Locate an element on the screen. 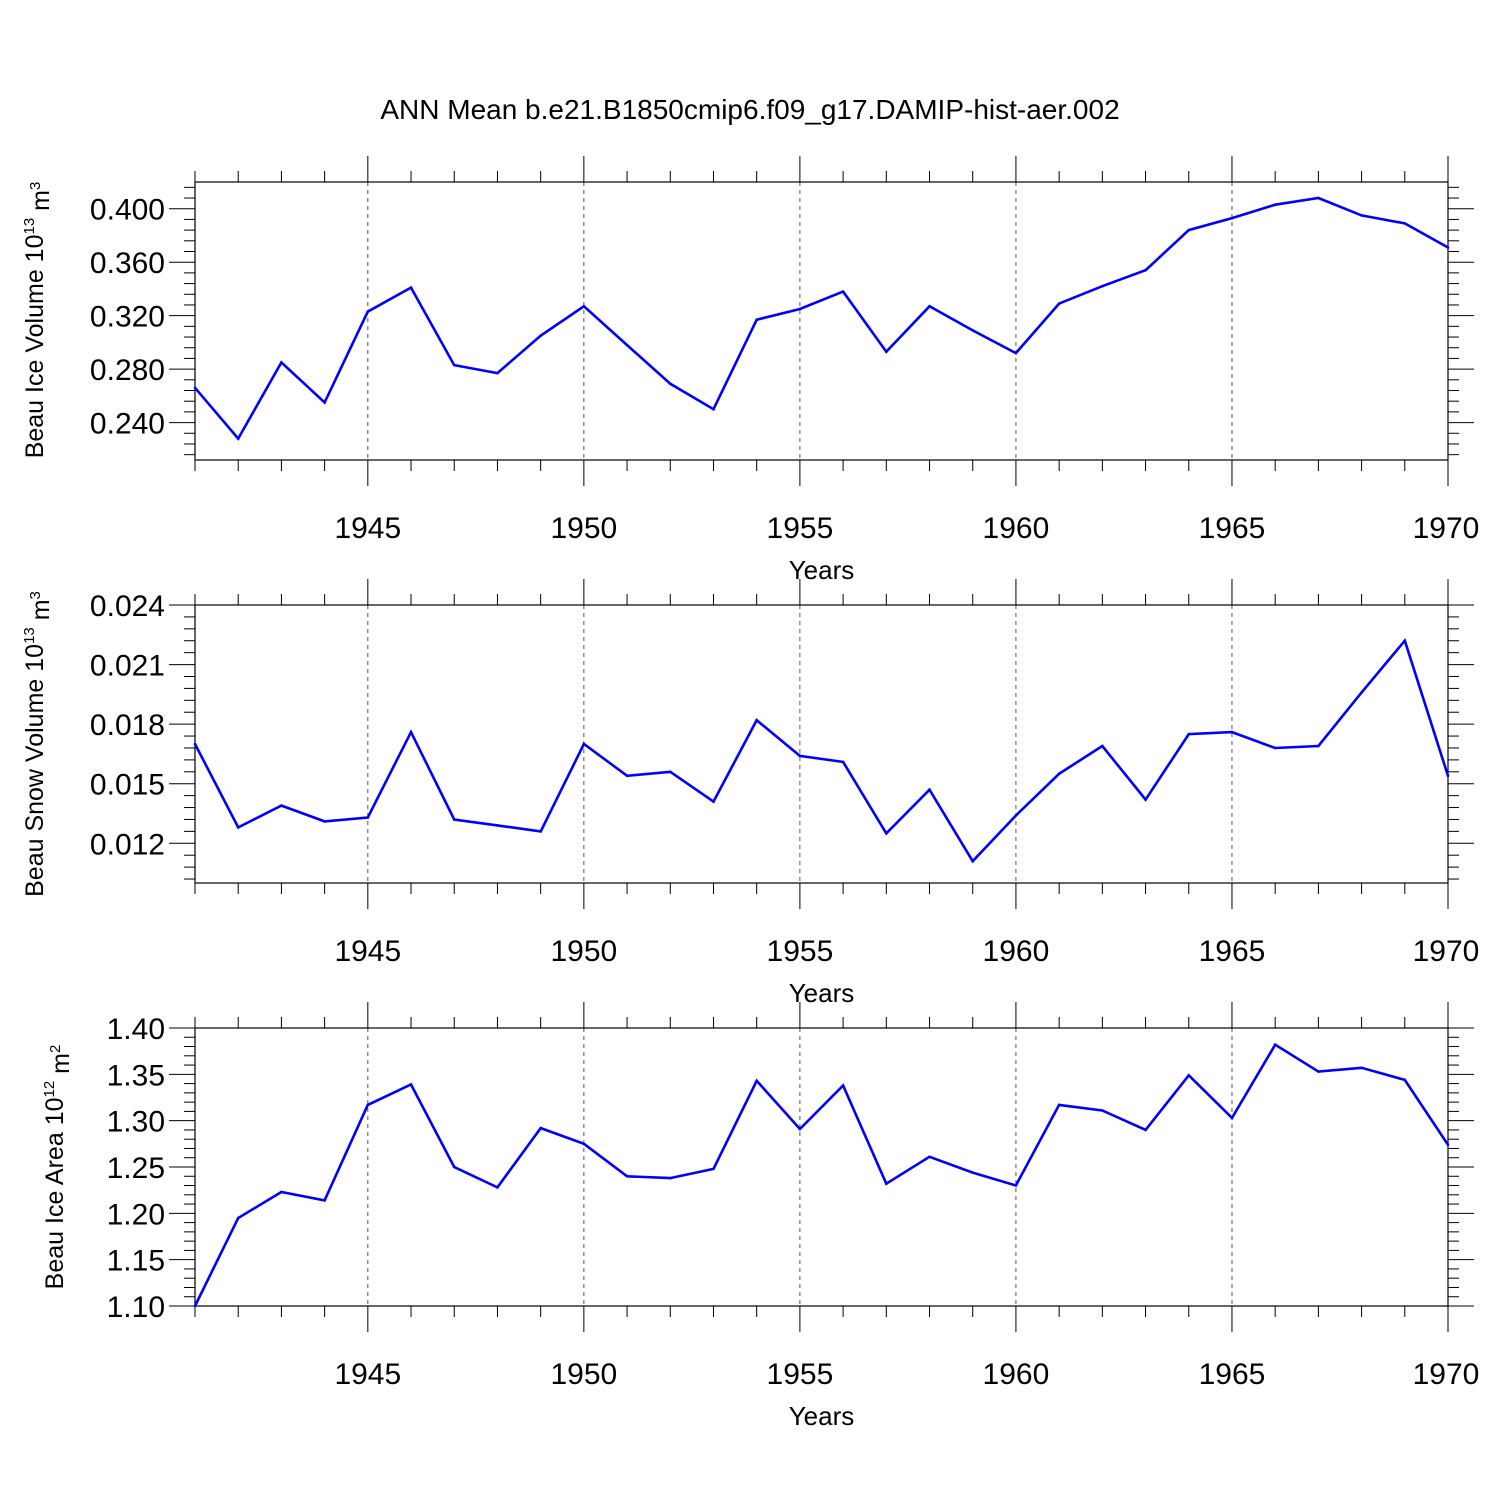  y-tick-label: 0.240 is located at coordinates (127, 424).